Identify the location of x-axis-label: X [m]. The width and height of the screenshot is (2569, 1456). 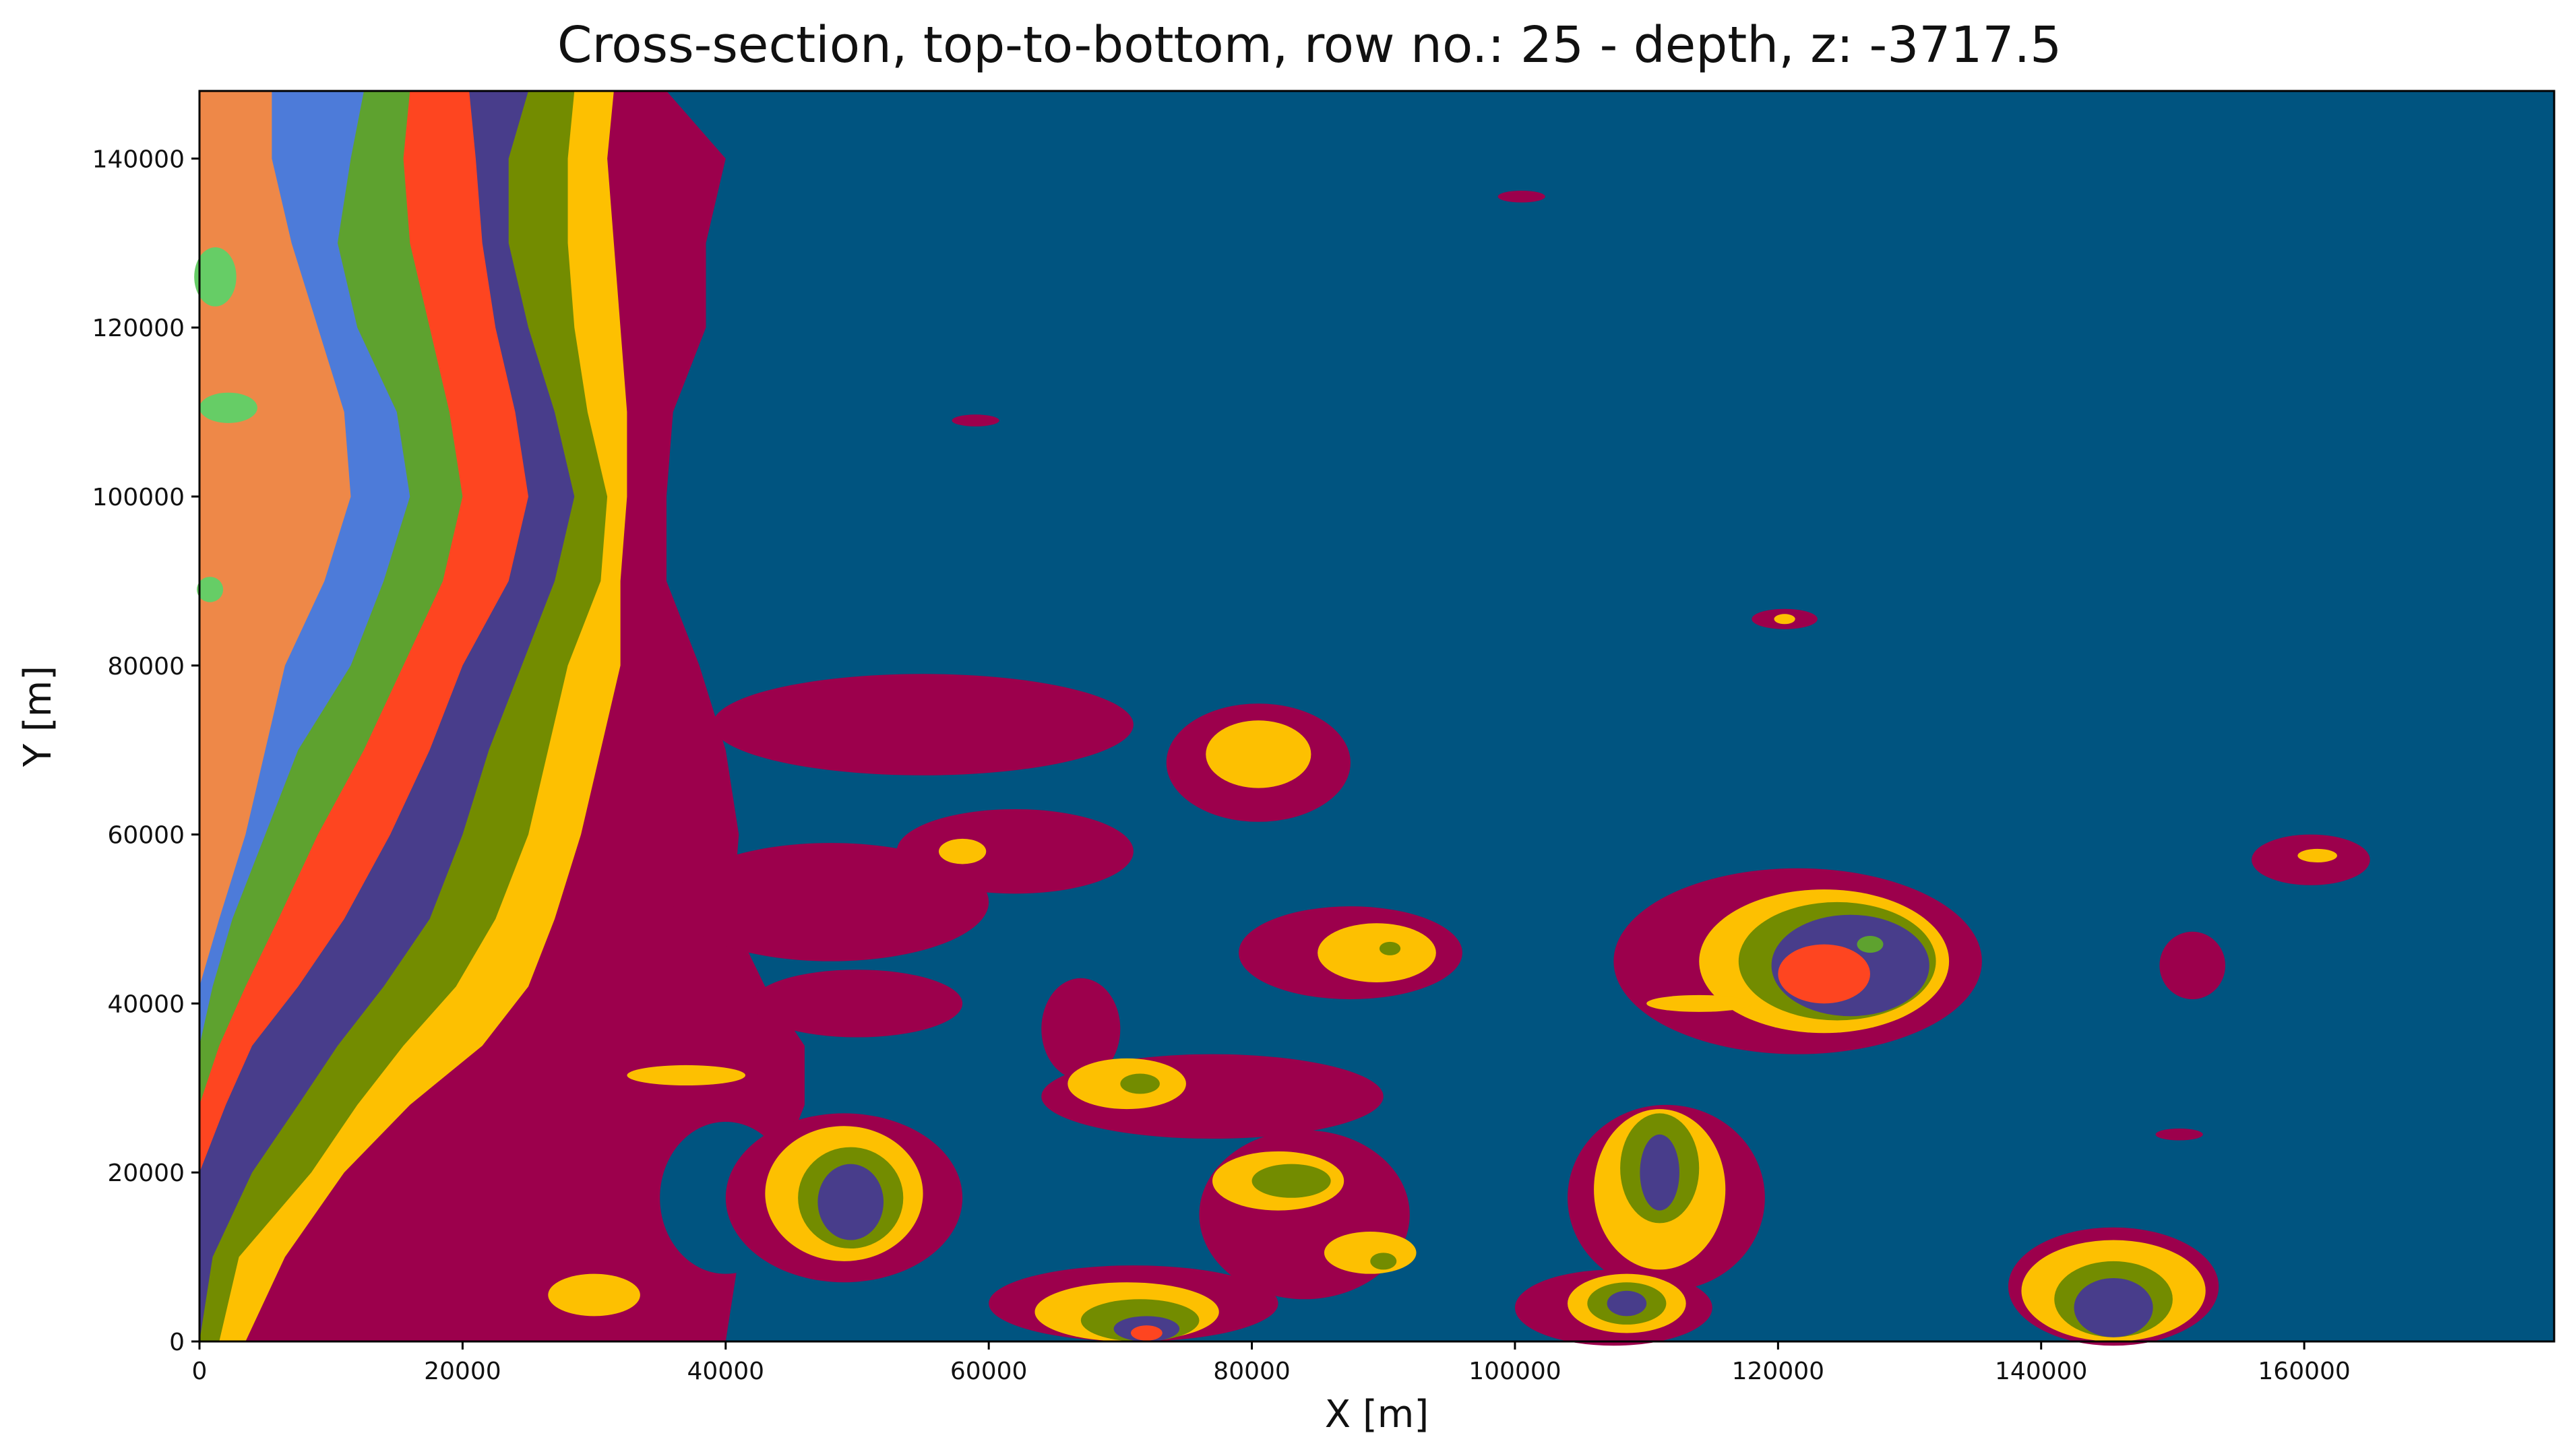
(1377, 1414).